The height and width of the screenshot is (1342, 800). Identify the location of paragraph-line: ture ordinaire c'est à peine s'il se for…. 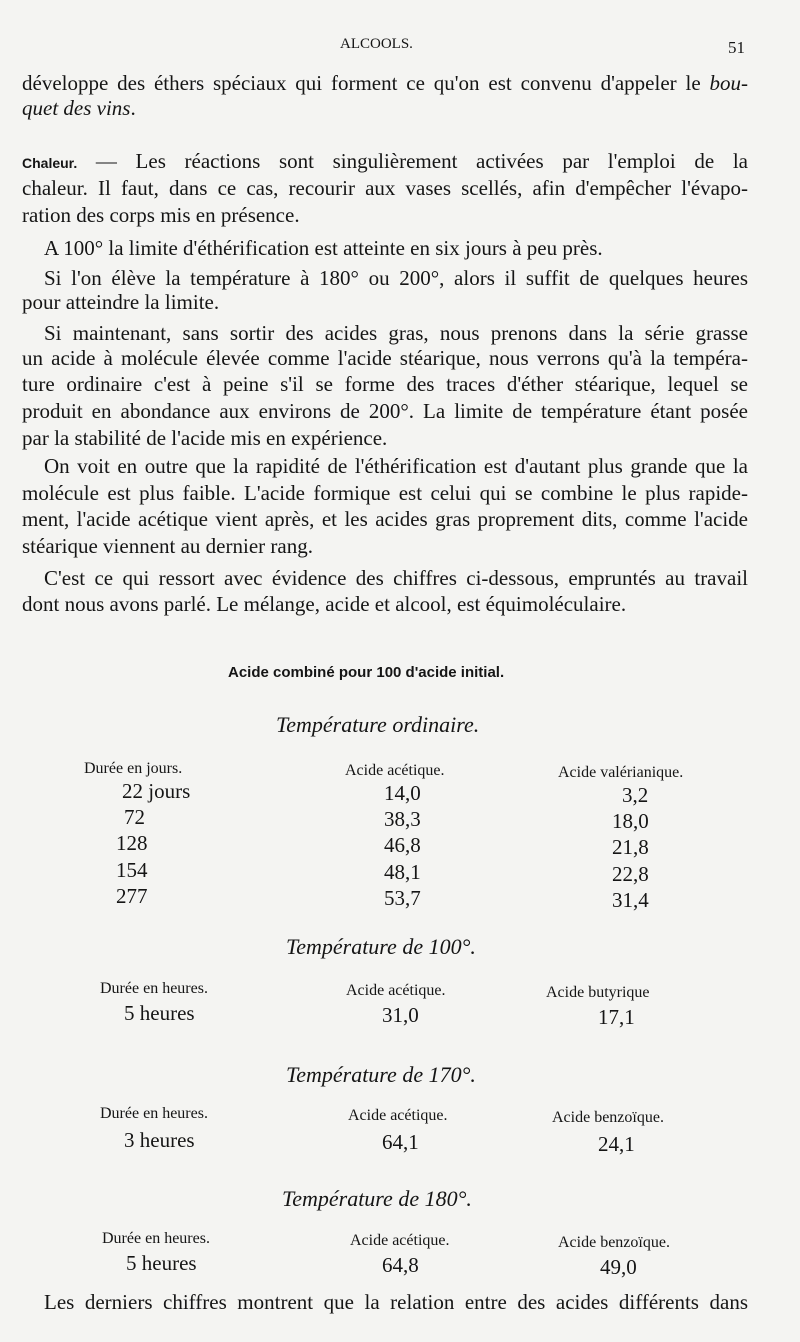
(385, 384).